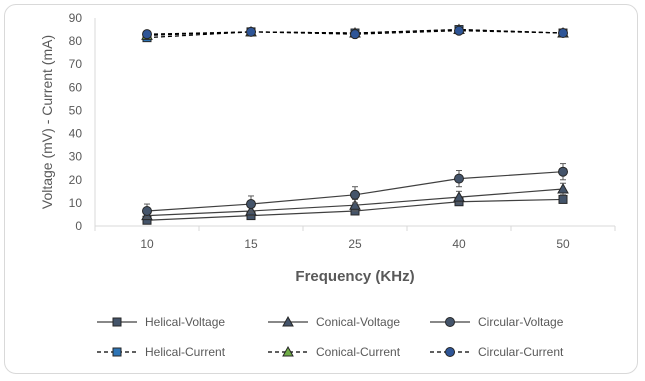 The image size is (645, 381). Describe the element at coordinates (358, 322) in the screenshot. I see `legend-label: Conical-Voltage` at that location.